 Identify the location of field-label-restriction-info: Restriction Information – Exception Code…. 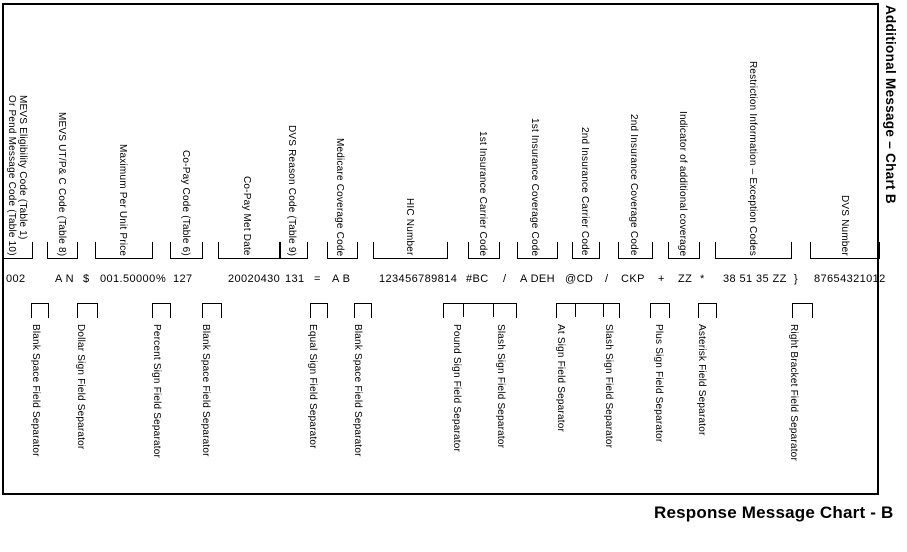
(752, 158).